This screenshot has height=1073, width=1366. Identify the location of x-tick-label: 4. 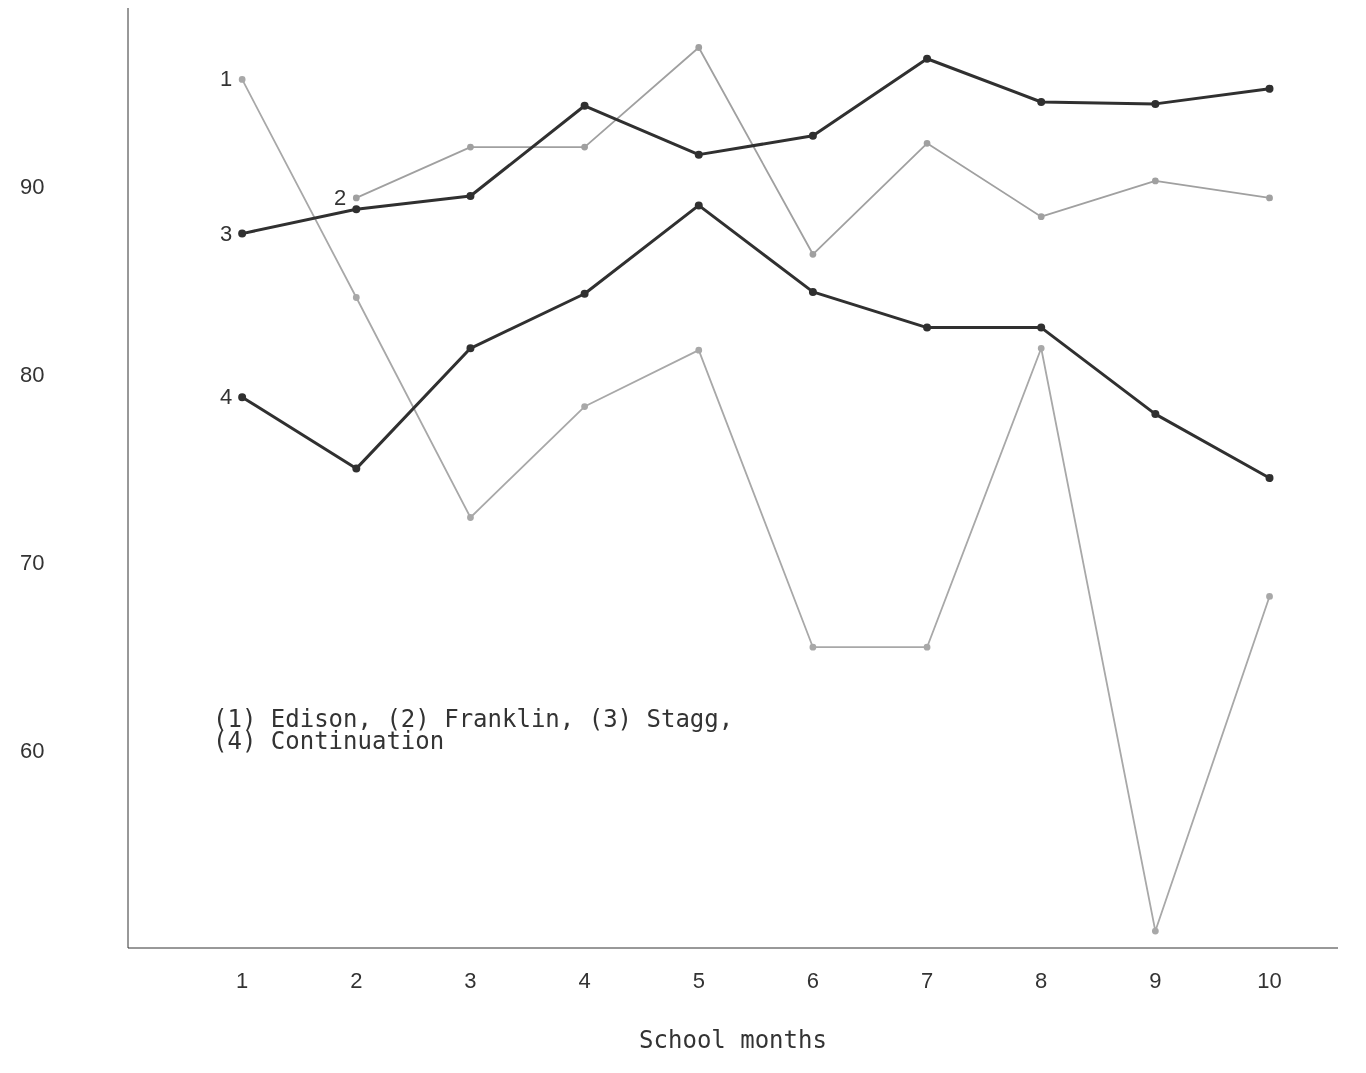
(584, 980).